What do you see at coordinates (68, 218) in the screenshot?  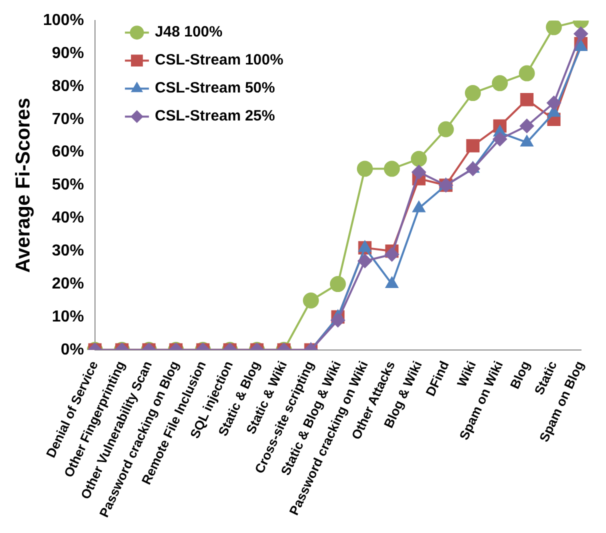 I see `y-tick-label: 40%` at bounding box center [68, 218].